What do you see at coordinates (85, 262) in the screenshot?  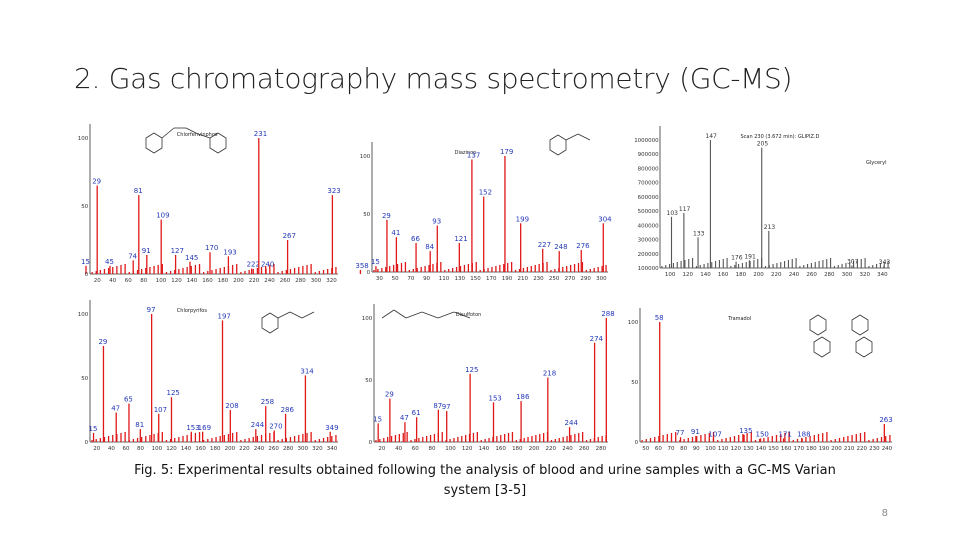 I see `peak-label-15: 15` at bounding box center [85, 262].